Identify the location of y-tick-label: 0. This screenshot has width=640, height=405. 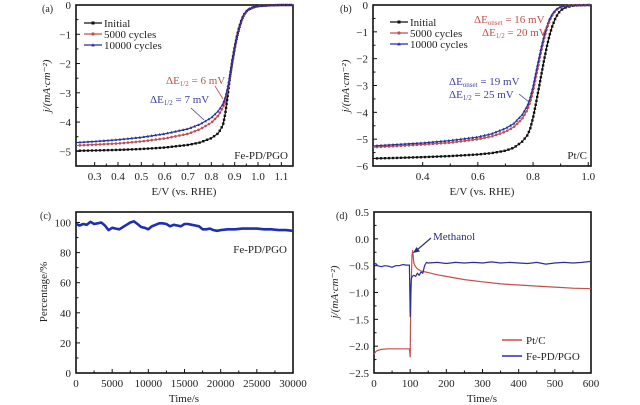
(69, 6).